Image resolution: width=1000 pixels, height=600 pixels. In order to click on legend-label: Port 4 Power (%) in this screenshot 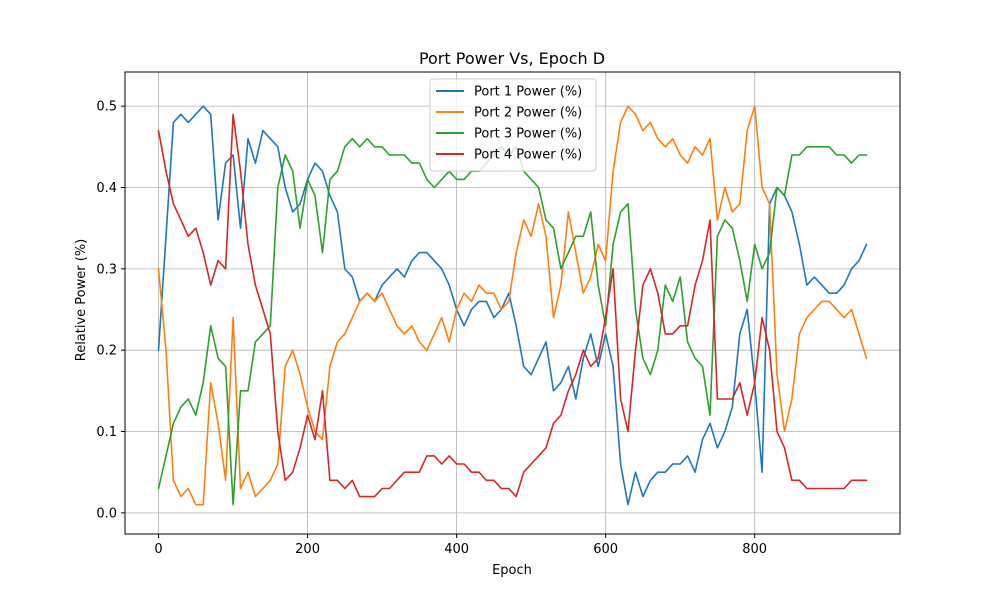, I will do `click(528, 155)`.